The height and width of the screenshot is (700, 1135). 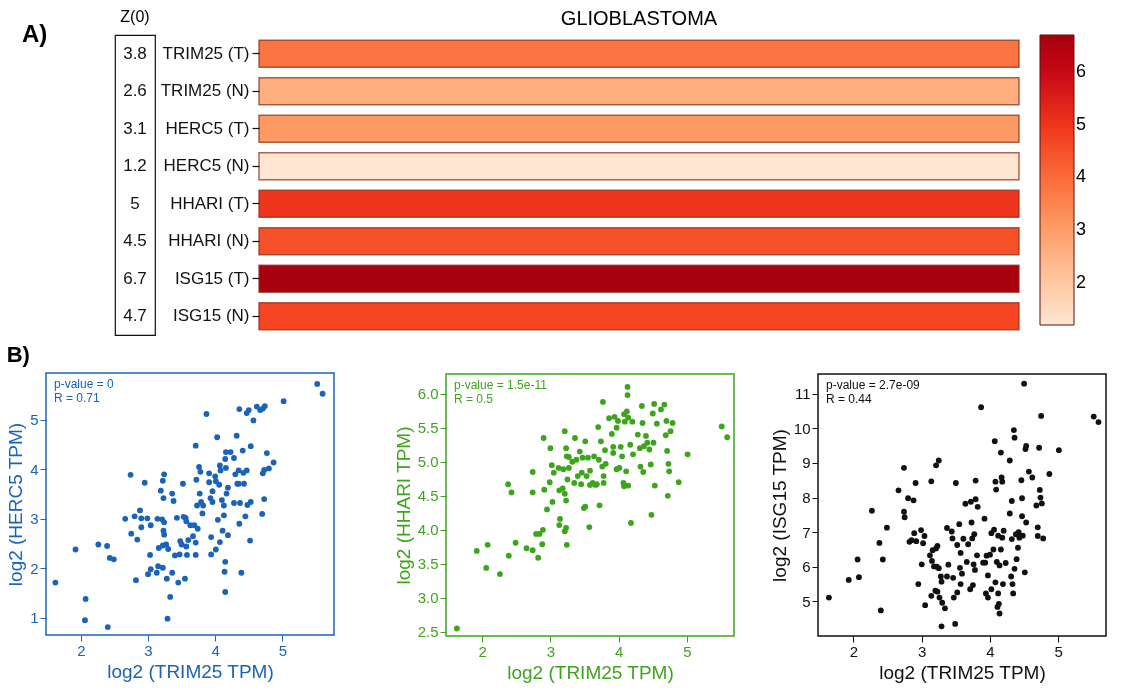 What do you see at coordinates (34, 568) in the screenshot?
I see `y-tick-label: 2` at bounding box center [34, 568].